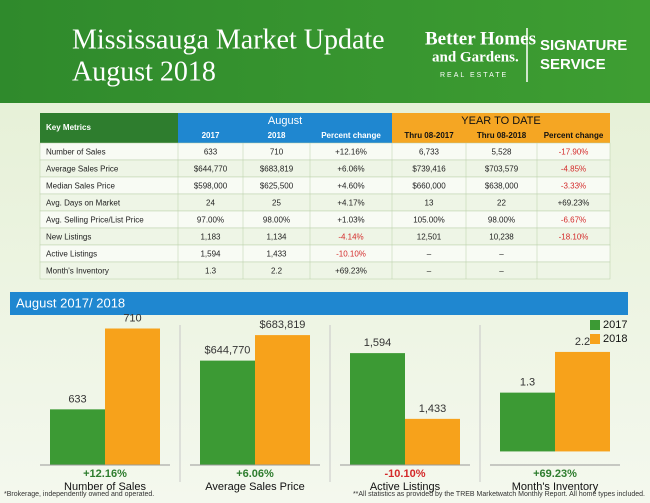  What do you see at coordinates (210, 237) in the screenshot?
I see `table-cell: 1,183` at bounding box center [210, 237].